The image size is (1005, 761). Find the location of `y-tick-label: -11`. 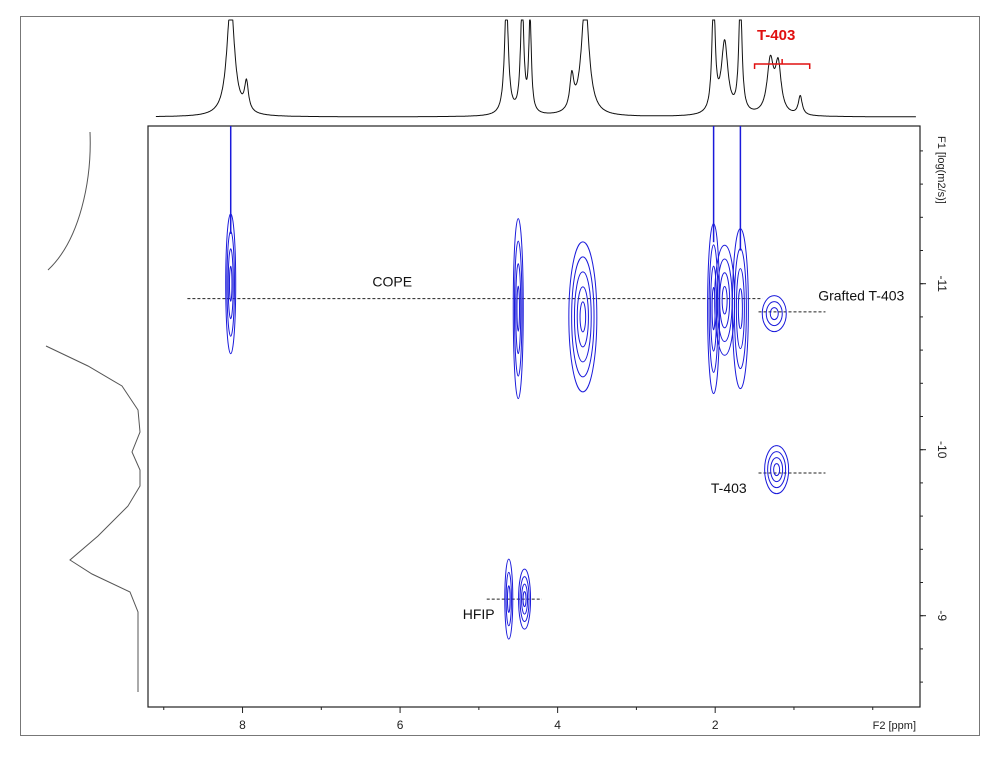

y-tick-label: -11 is located at coordinates (942, 283).